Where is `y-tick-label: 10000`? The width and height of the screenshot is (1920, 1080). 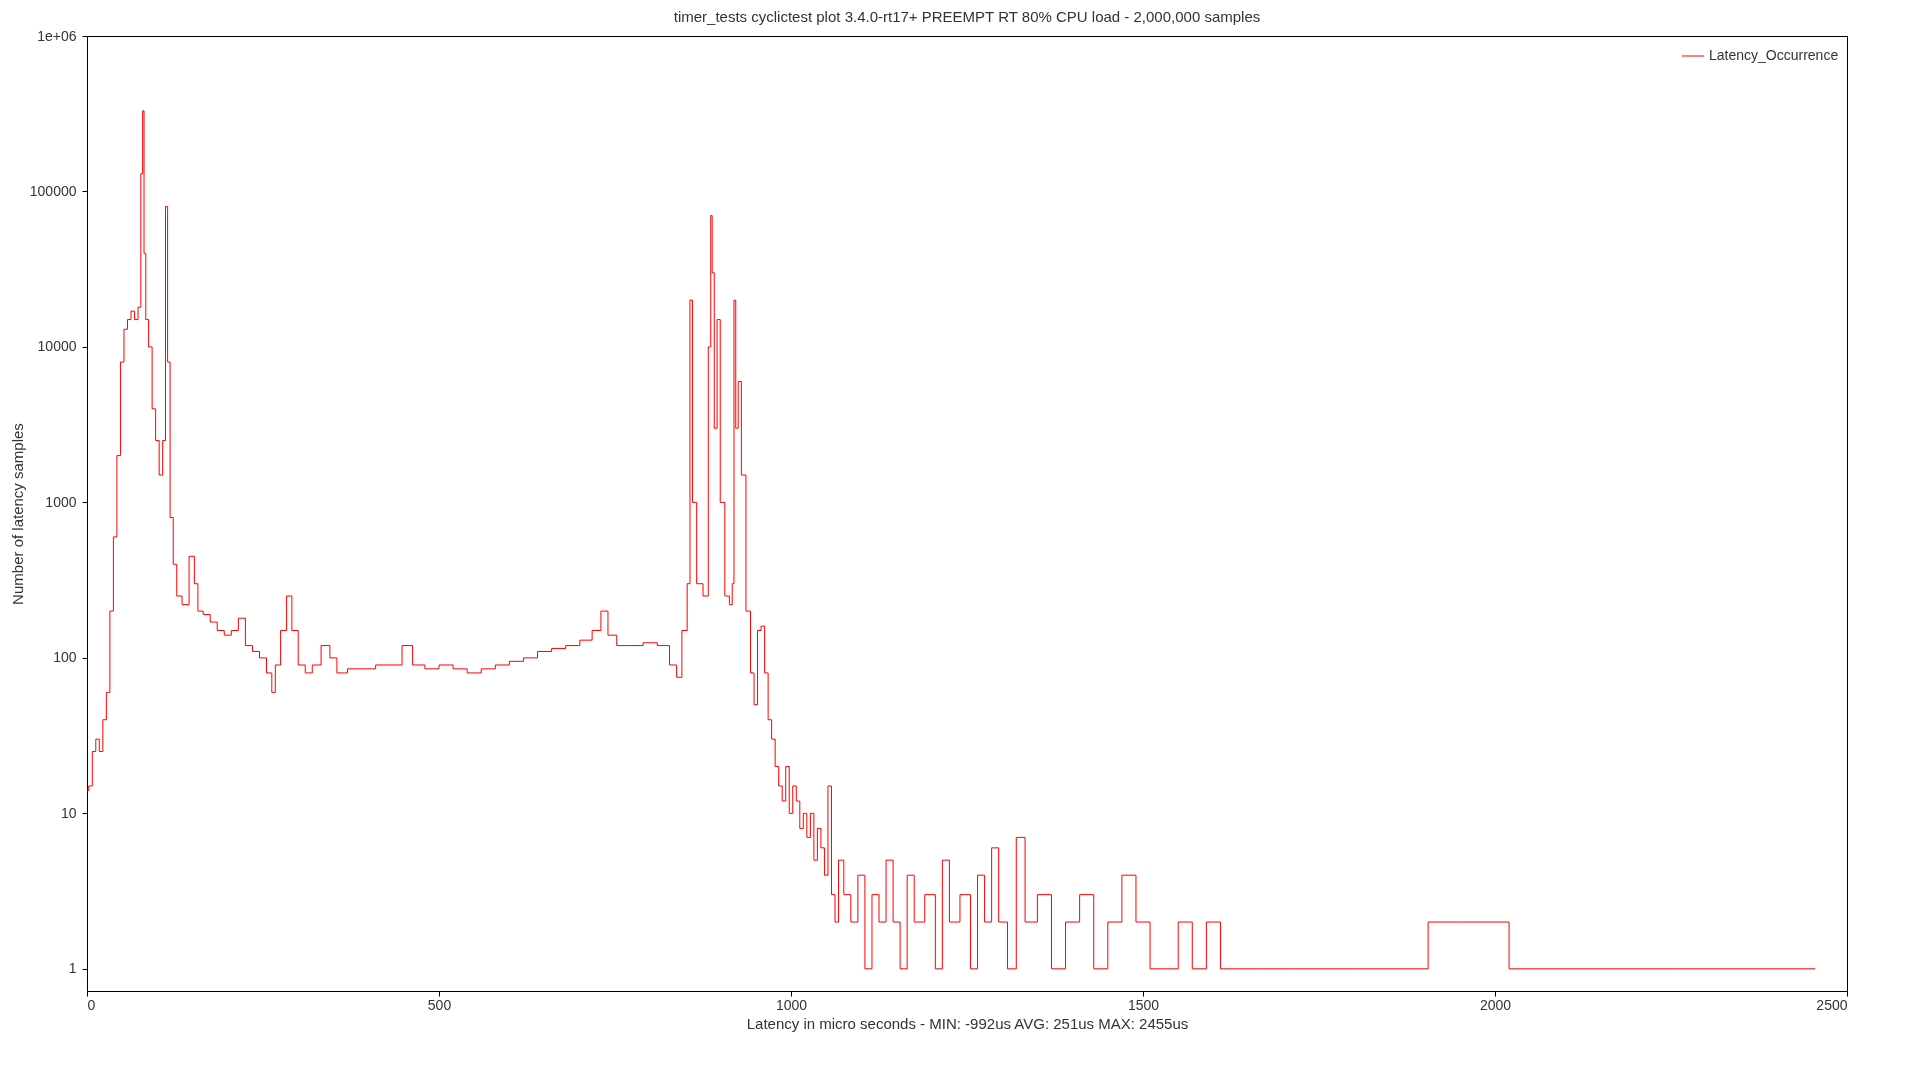
y-tick-label: 10000 is located at coordinates (57, 346).